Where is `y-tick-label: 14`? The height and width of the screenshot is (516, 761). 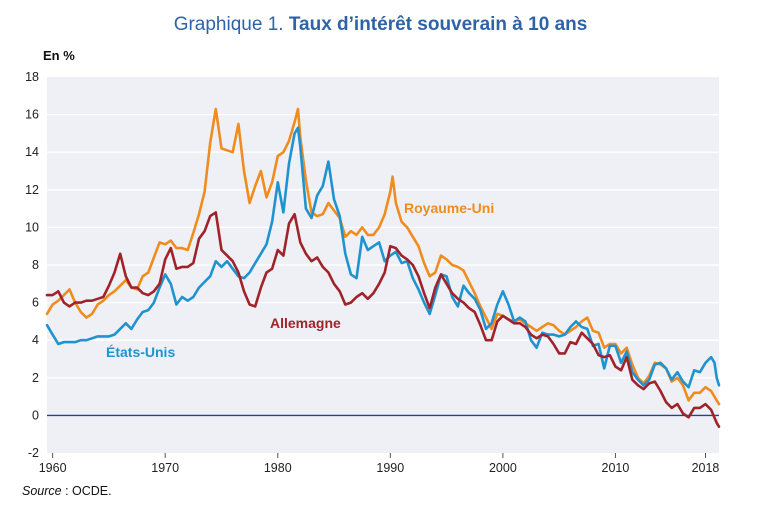 y-tick-label: 14 is located at coordinates (32, 152).